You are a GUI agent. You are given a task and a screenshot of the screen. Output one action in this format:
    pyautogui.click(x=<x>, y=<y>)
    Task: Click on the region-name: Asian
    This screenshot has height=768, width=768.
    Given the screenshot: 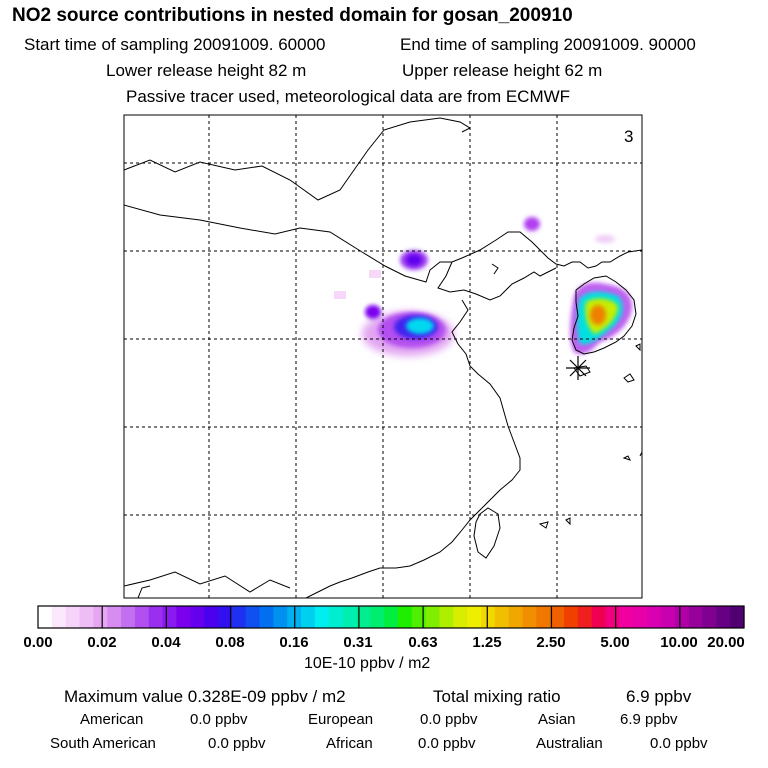 What is the action you would take?
    pyautogui.click(x=557, y=719)
    